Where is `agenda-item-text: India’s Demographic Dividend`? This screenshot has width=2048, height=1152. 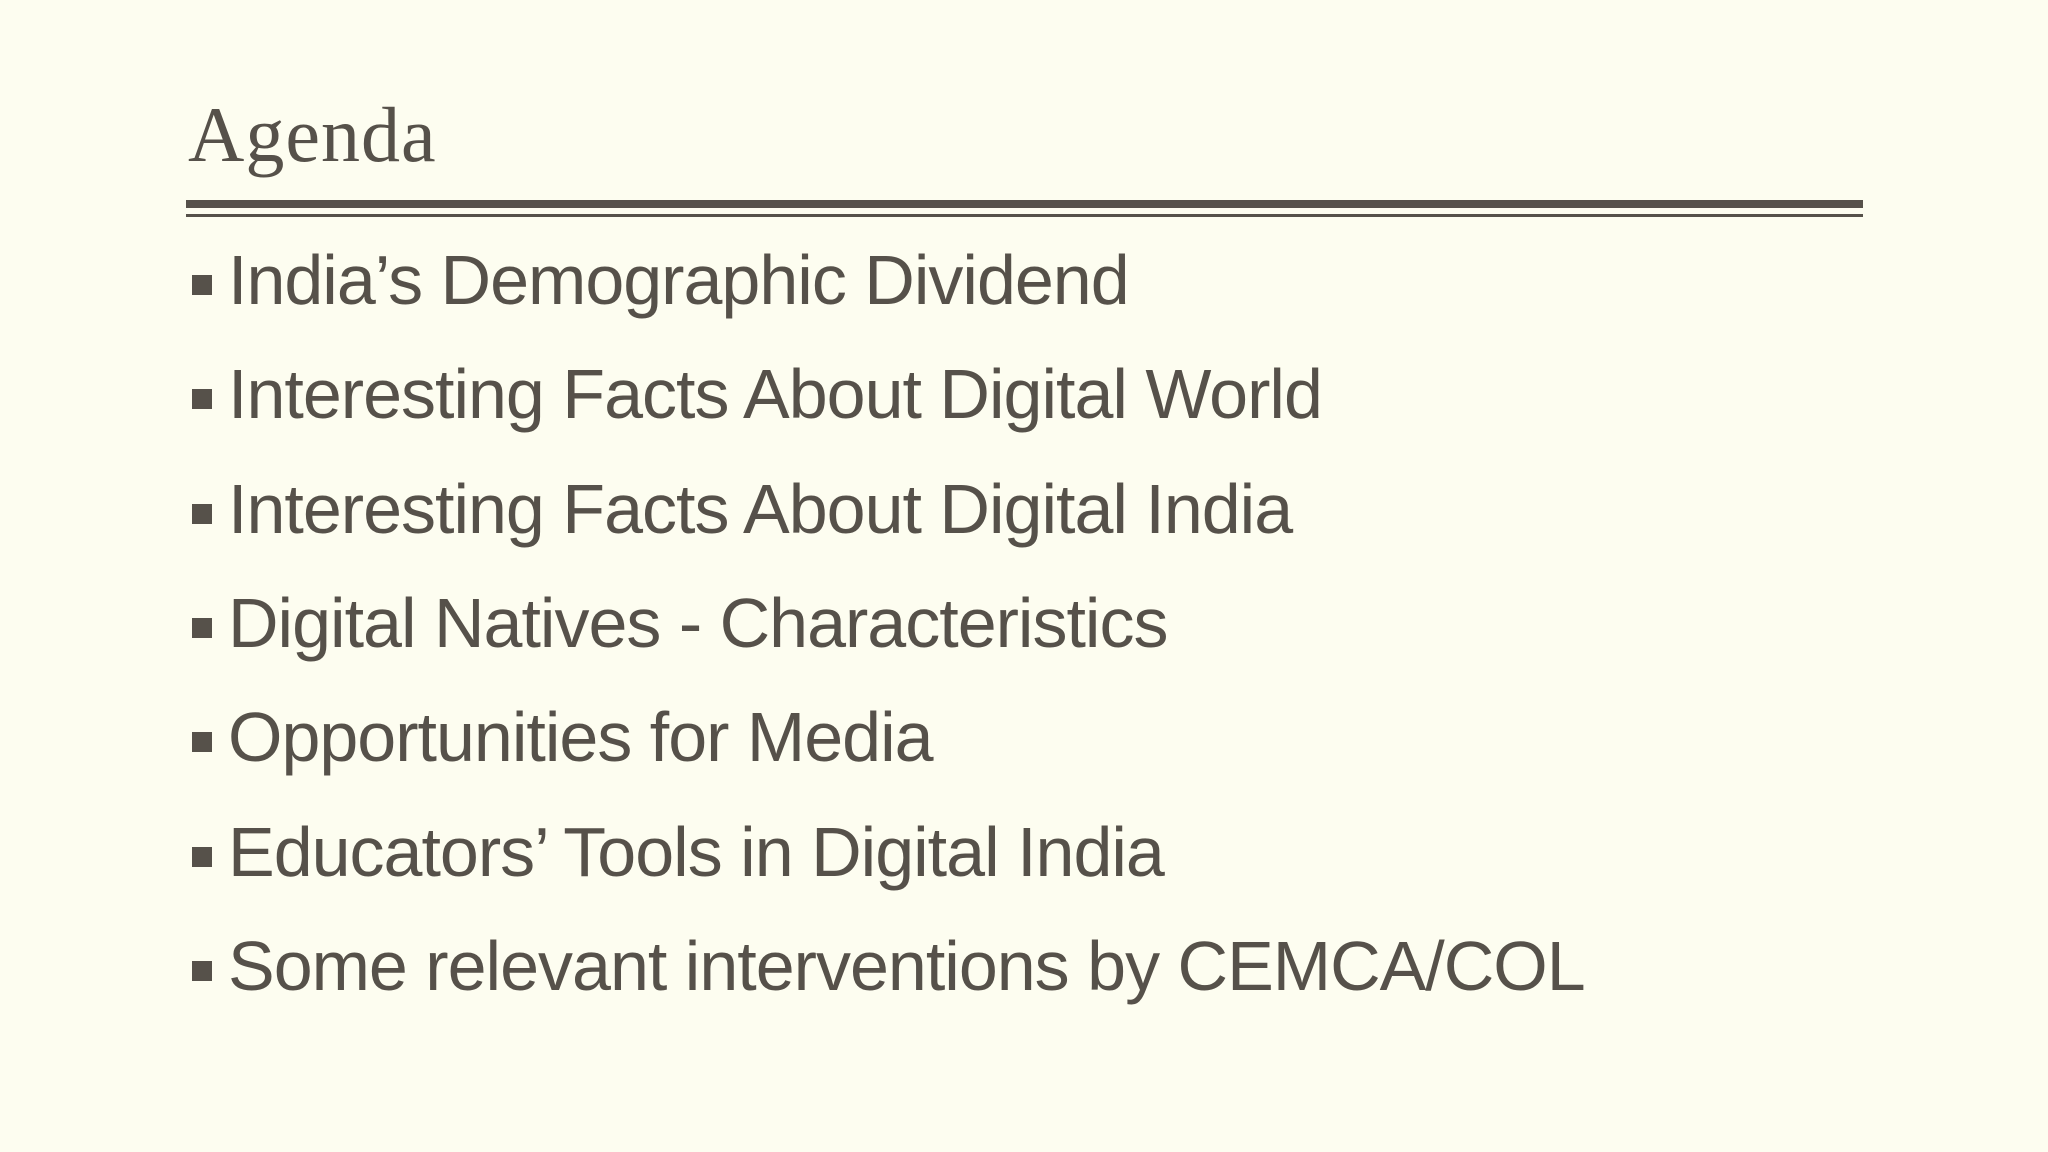 agenda-item-text: India’s Demographic Dividend is located at coordinates (679, 280).